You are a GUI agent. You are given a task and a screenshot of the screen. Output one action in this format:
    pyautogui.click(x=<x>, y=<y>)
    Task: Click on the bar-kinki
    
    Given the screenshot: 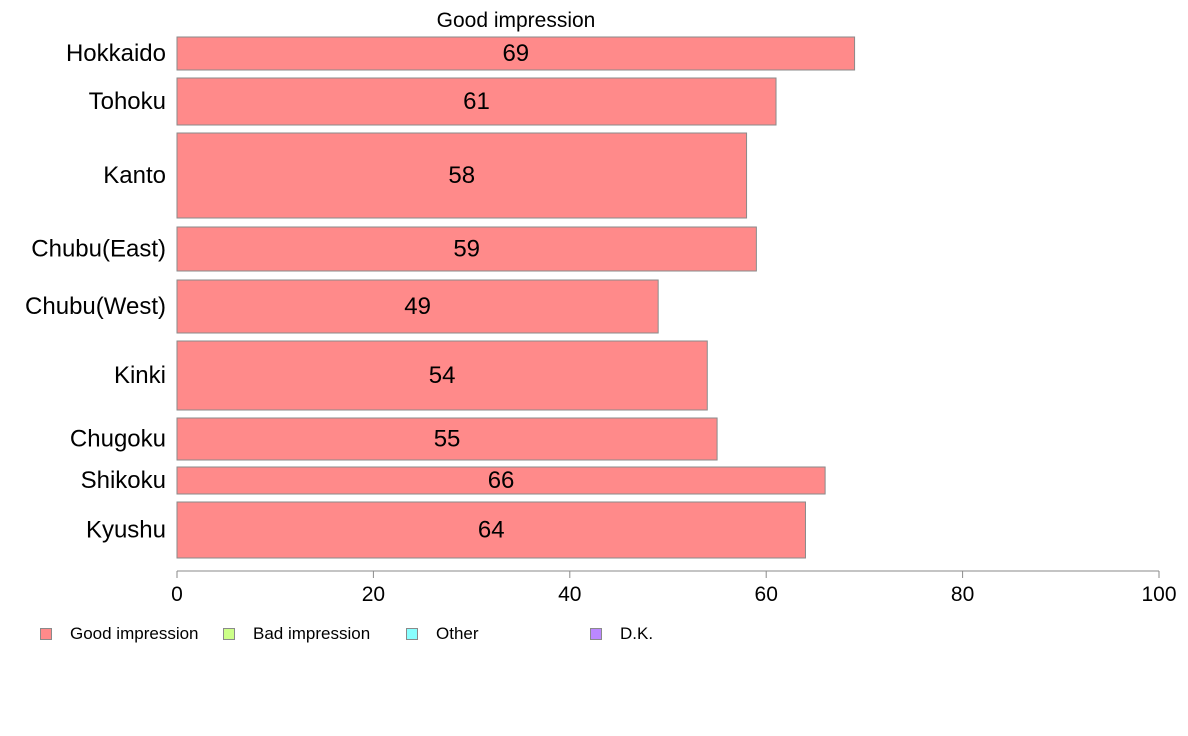 What is the action you would take?
    pyautogui.click(x=442, y=375)
    